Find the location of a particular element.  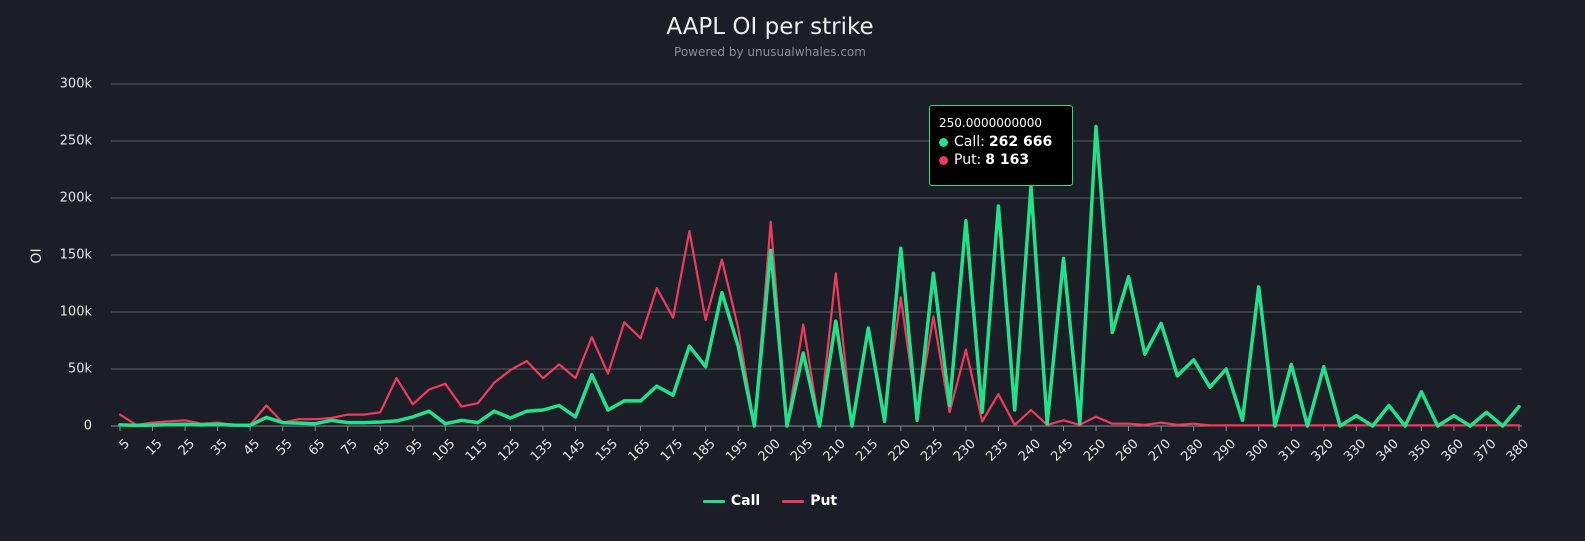

x-tick-label: 235 is located at coordinates (997, 450).